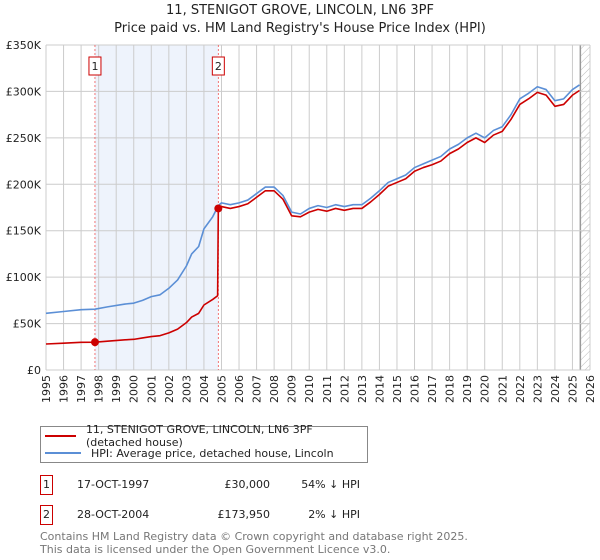  Describe the element at coordinates (81, 389) in the screenshot. I see `x-tick-label: 1997` at that location.